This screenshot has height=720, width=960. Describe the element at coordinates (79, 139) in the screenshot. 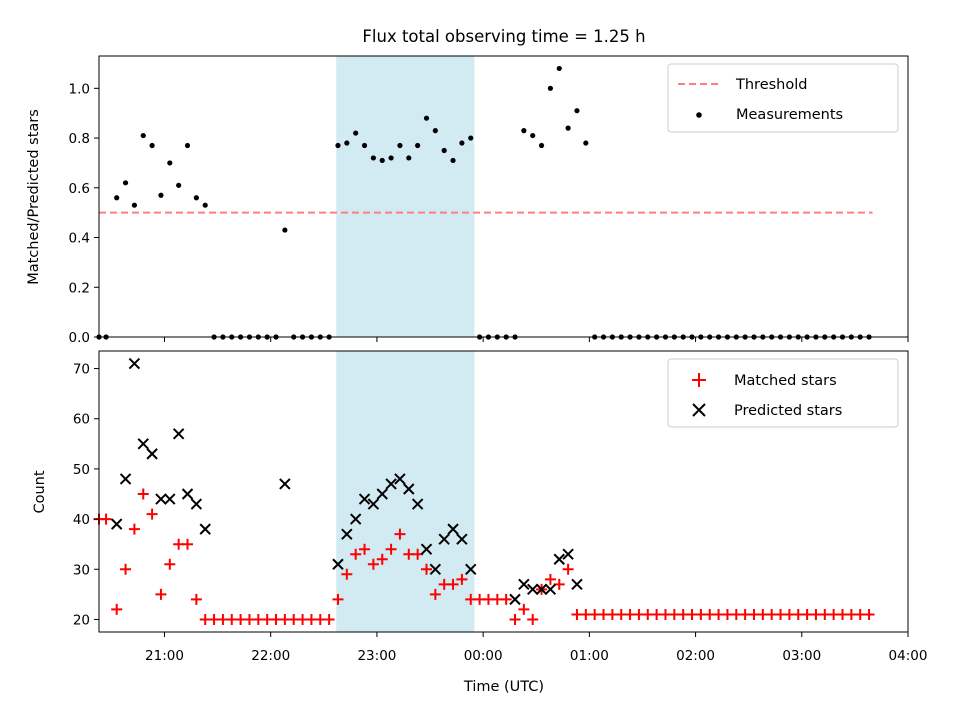

I see `y-tick-label: 0.8` at that location.